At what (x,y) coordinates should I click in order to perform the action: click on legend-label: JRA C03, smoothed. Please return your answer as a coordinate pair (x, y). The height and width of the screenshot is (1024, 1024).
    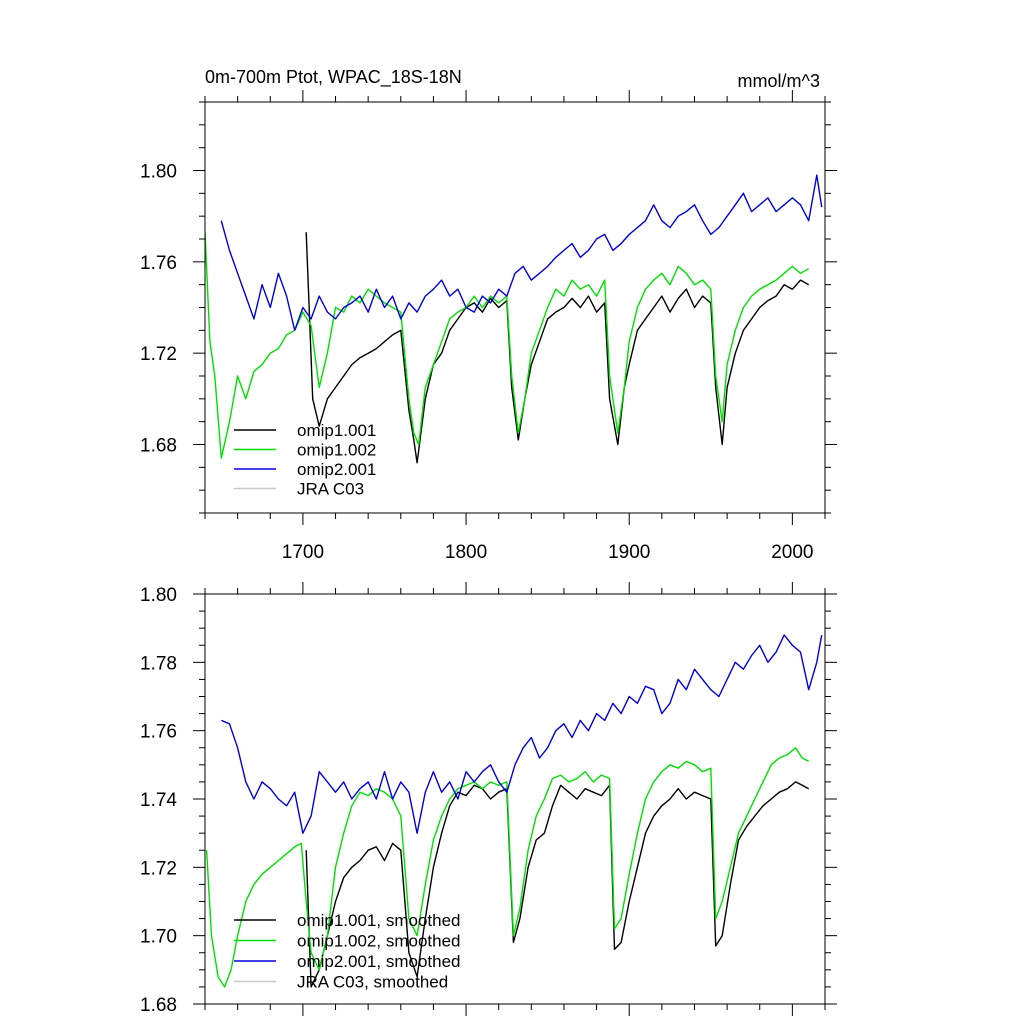
    Looking at the image, I should click on (372, 982).